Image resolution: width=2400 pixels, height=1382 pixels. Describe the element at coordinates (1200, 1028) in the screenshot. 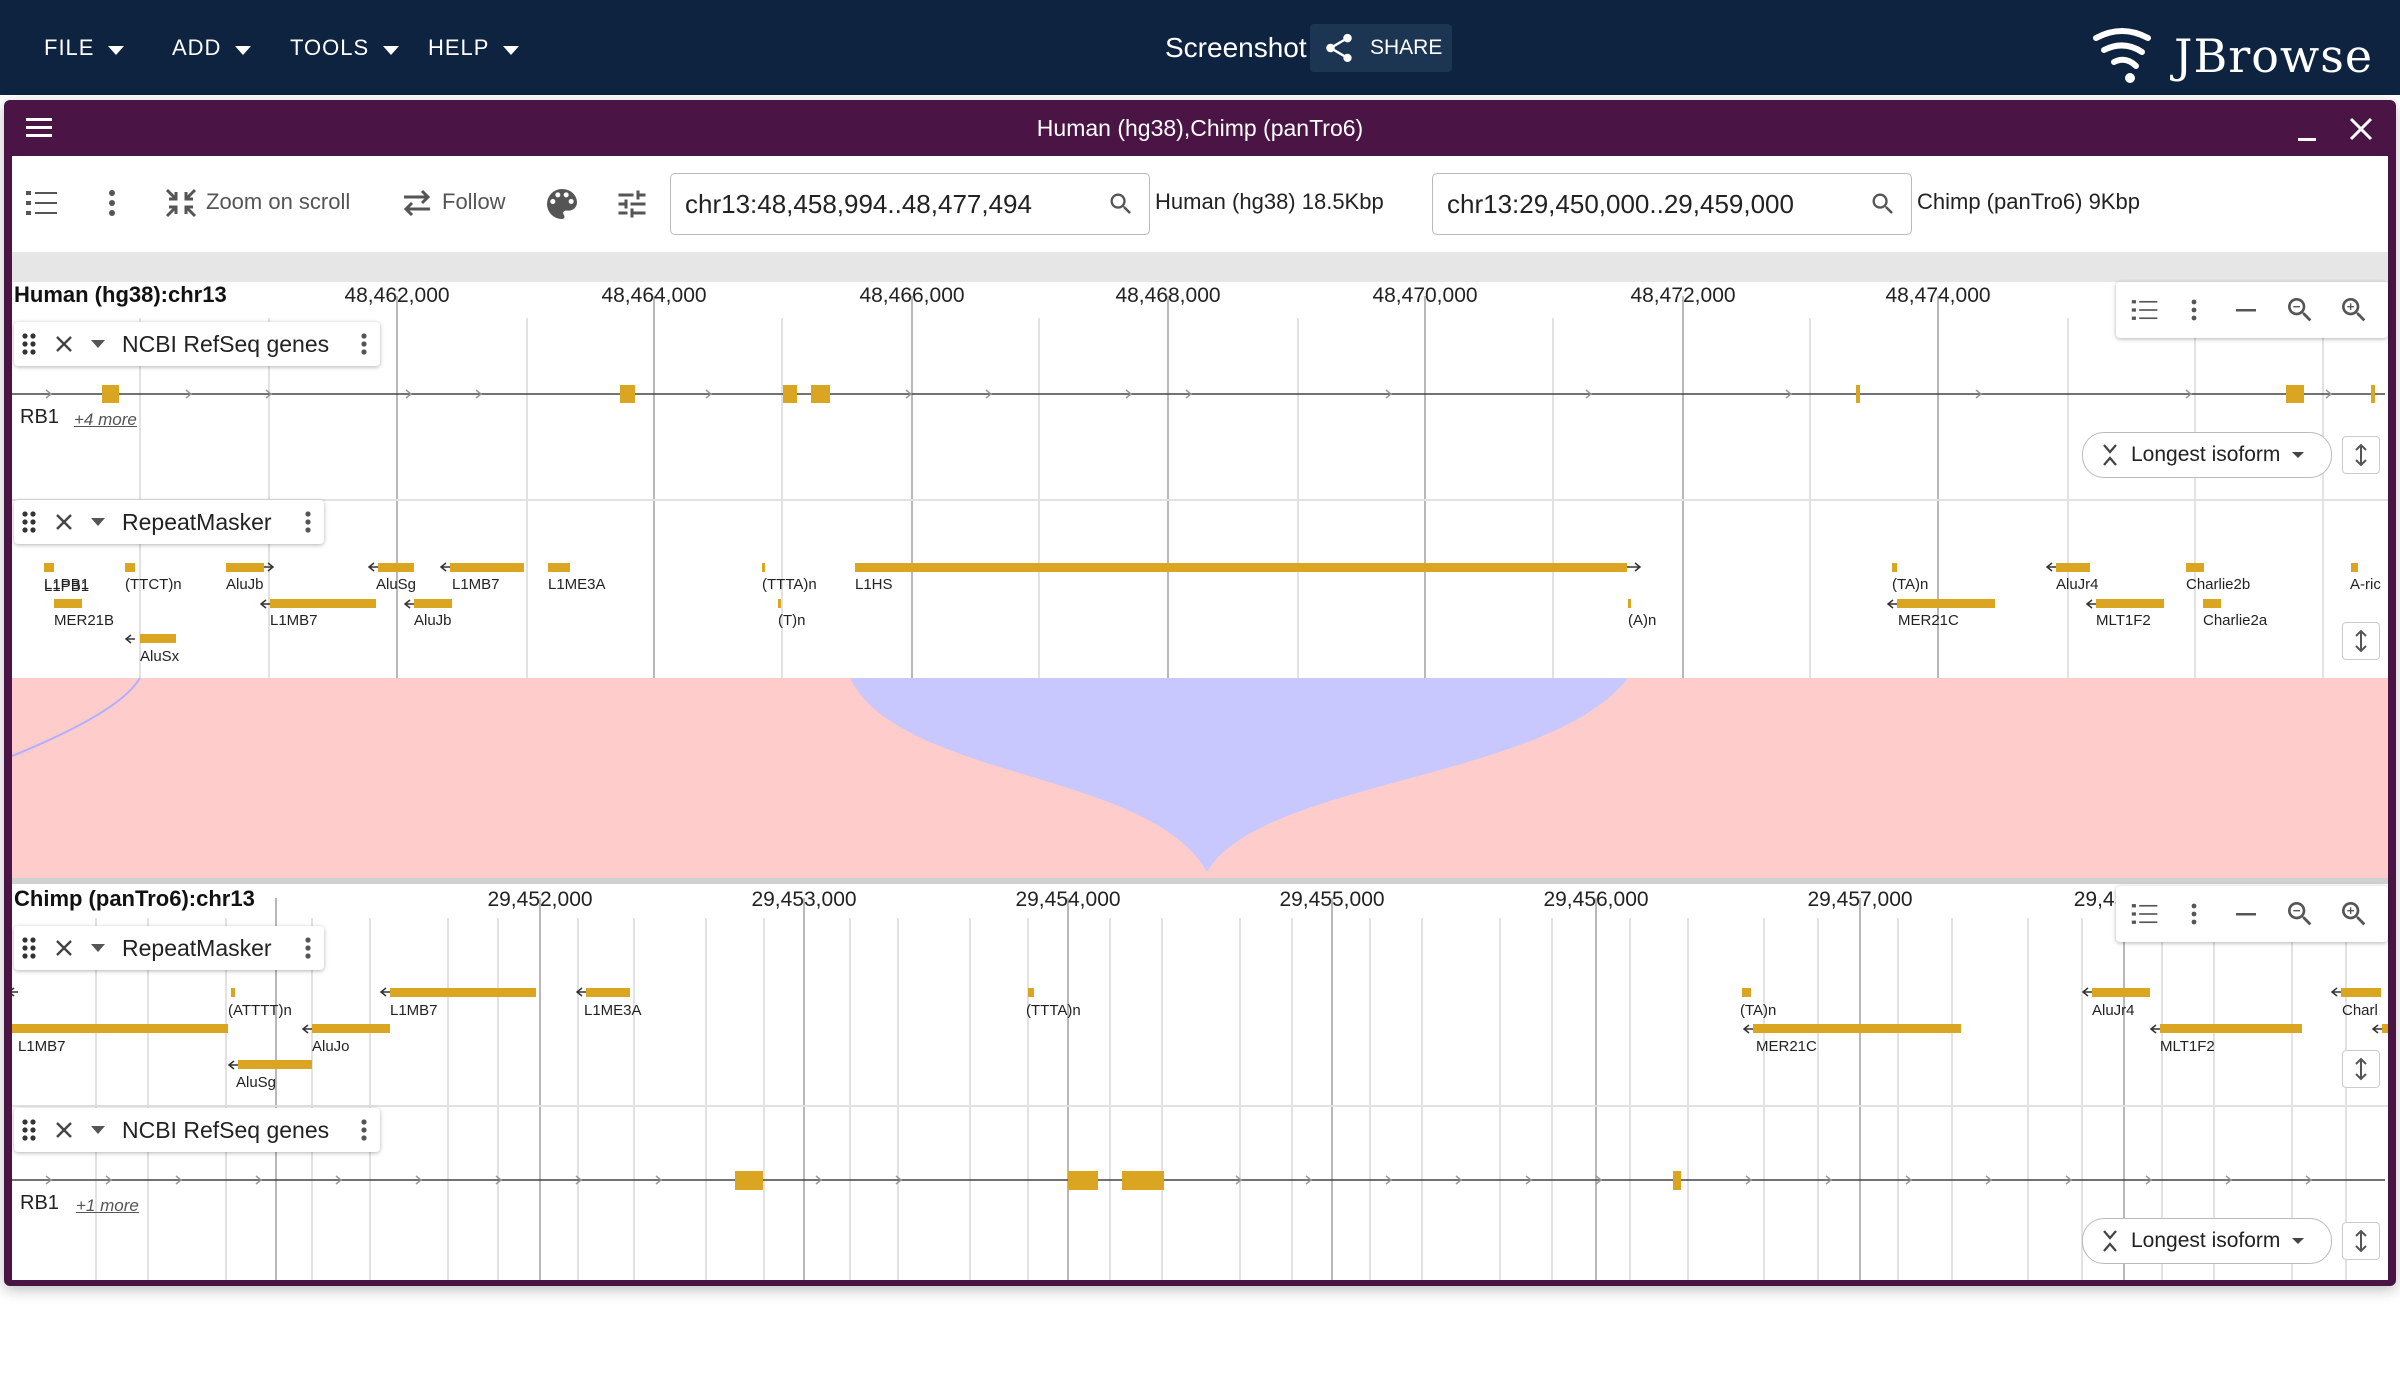

I see `chimp-repeat-features` at that location.